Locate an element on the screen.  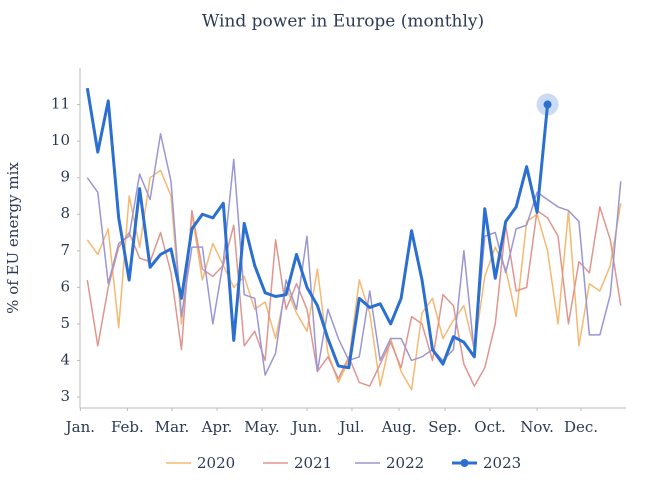
y-tick-label: 5 is located at coordinates (65, 323).